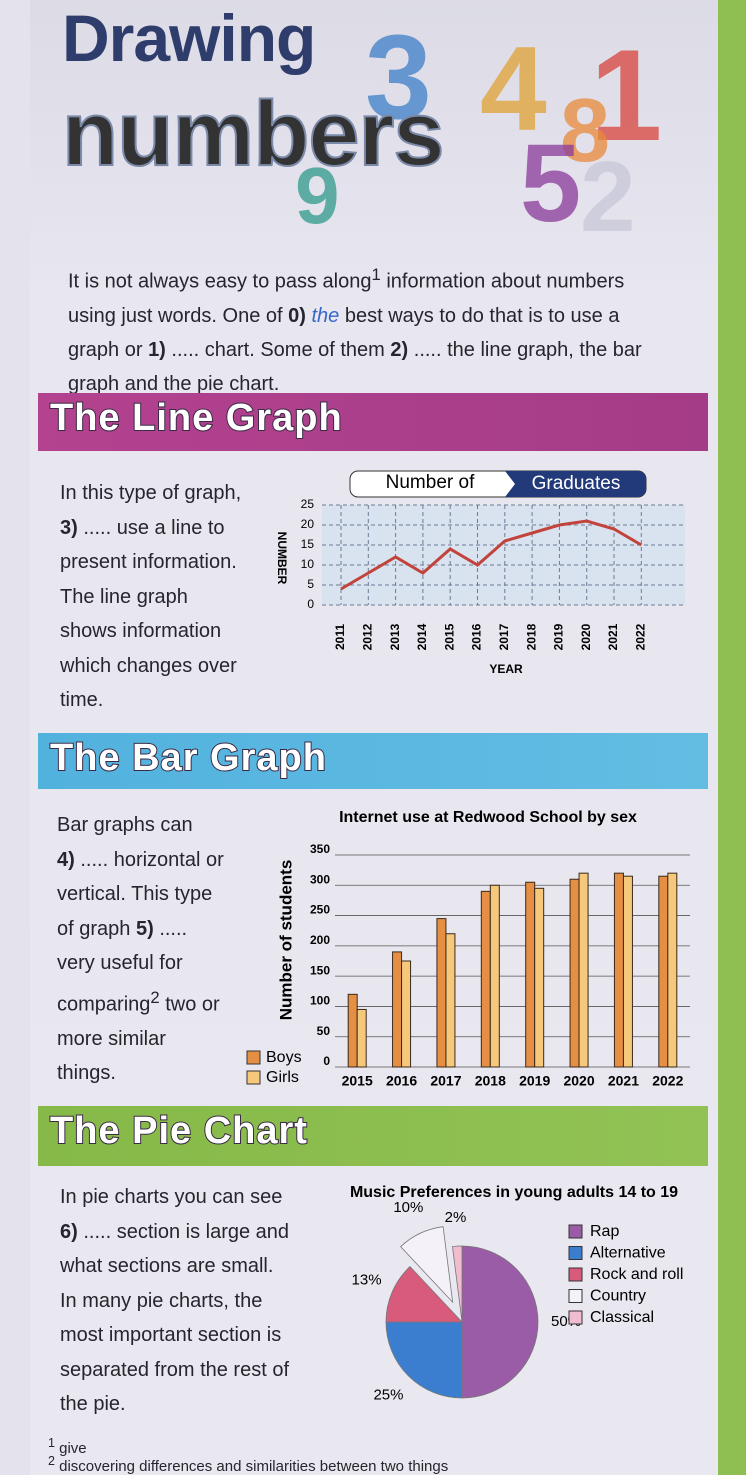 This screenshot has width=746, height=1475. I want to click on title: numbers, so click(253, 134).